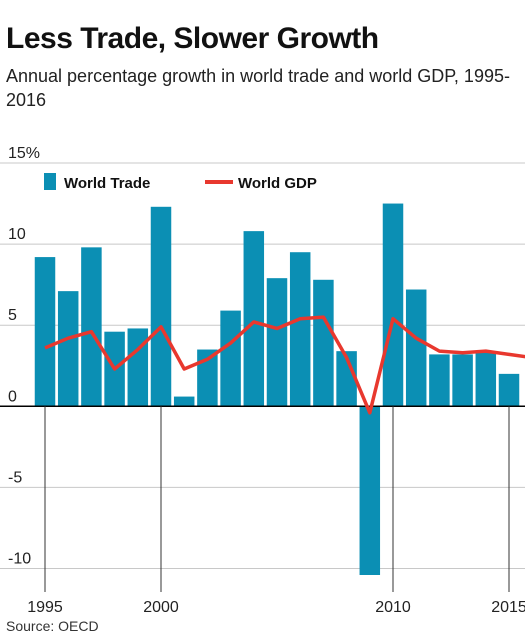 This screenshot has width=525, height=640. What do you see at coordinates (192, 38) in the screenshot?
I see `chart-title: Less Trade, Slower Growth` at bounding box center [192, 38].